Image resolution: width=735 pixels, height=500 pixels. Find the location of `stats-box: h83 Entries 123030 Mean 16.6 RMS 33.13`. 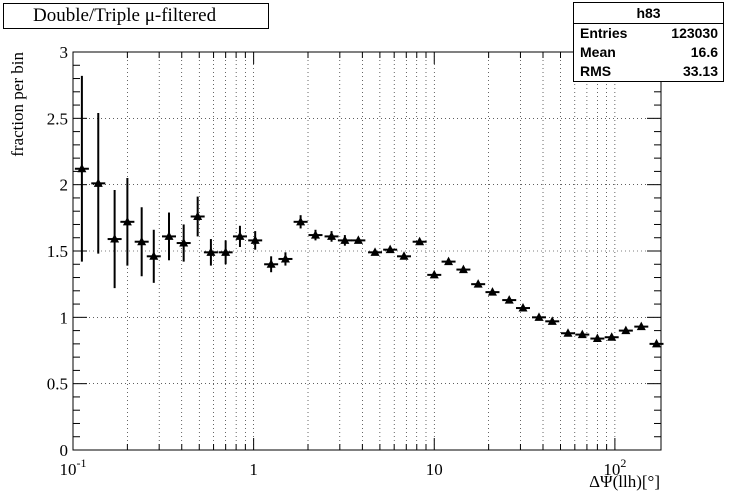

stats-box: h83 Entries 123030 Mean 16.6 RMS 33.13 is located at coordinates (648, 42).